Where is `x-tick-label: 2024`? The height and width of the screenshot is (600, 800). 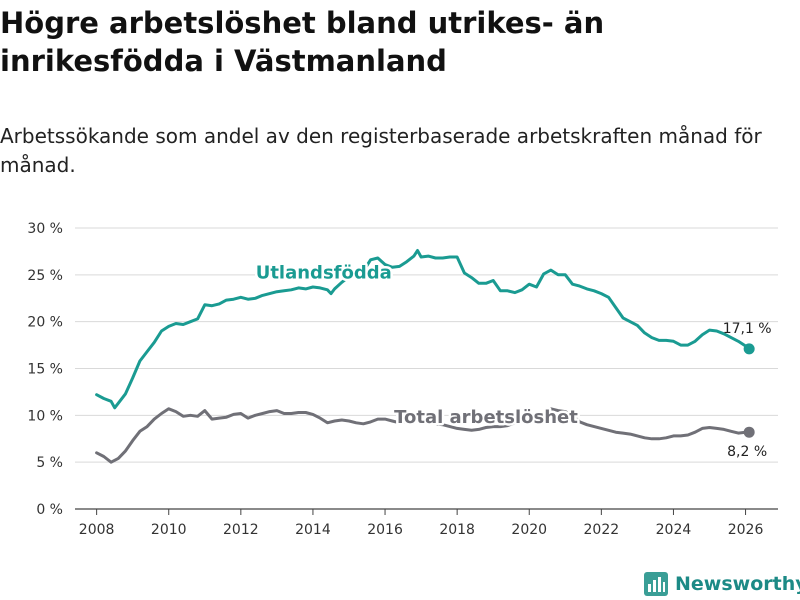
x-tick-label: 2024 is located at coordinates (674, 530).